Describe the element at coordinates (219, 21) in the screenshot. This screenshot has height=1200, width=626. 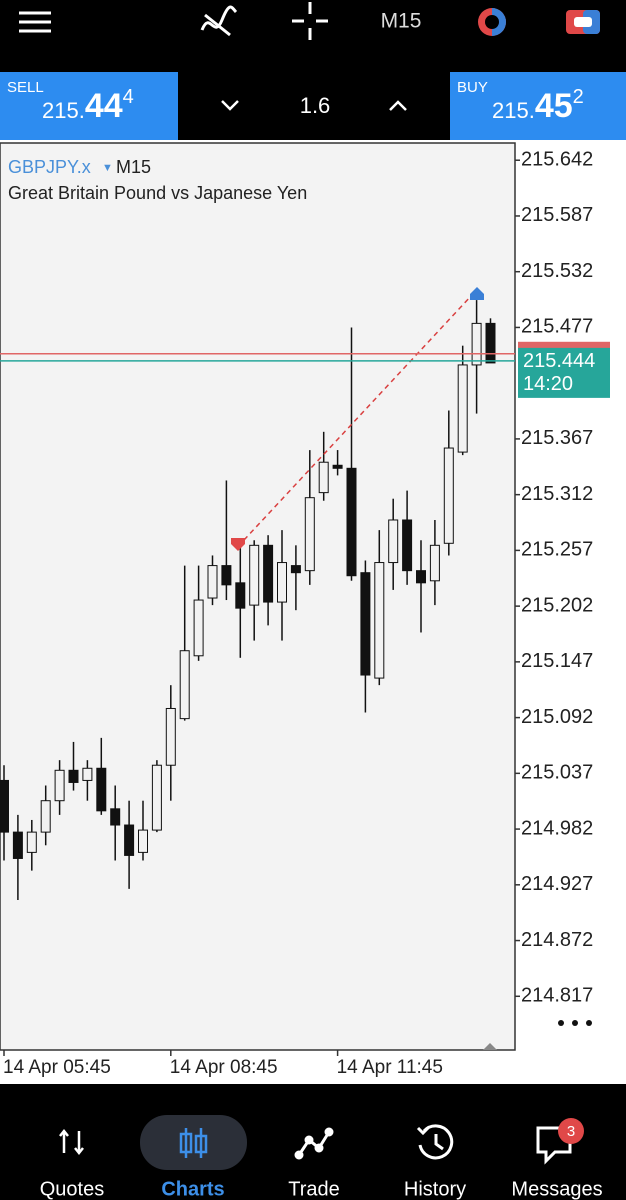
I see `indicators-button` at that location.